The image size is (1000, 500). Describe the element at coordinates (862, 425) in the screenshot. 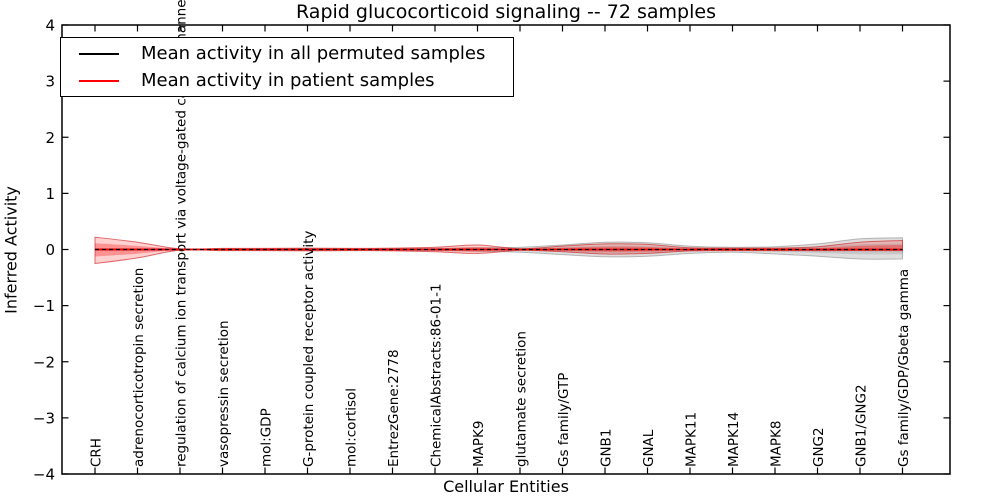

I see `x-tick-label: GNB1/GNG2` at that location.